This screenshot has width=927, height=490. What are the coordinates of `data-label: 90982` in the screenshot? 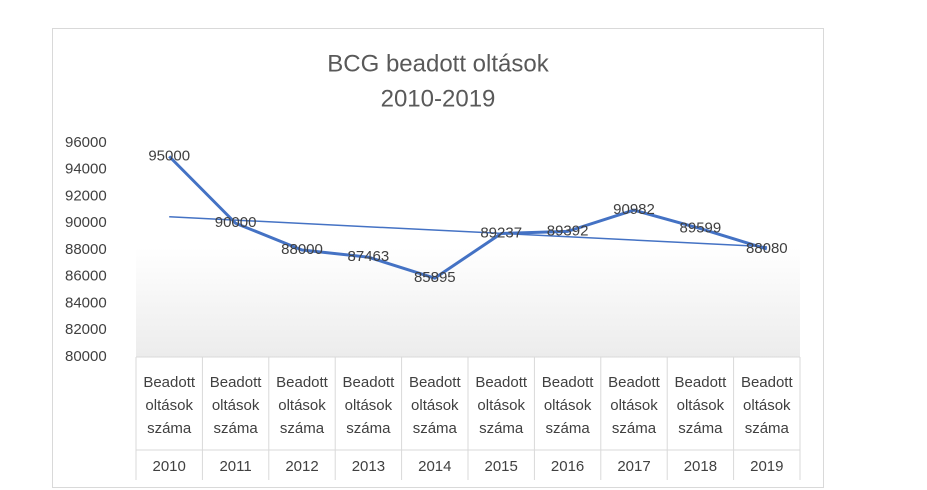 It's located at (634, 209).